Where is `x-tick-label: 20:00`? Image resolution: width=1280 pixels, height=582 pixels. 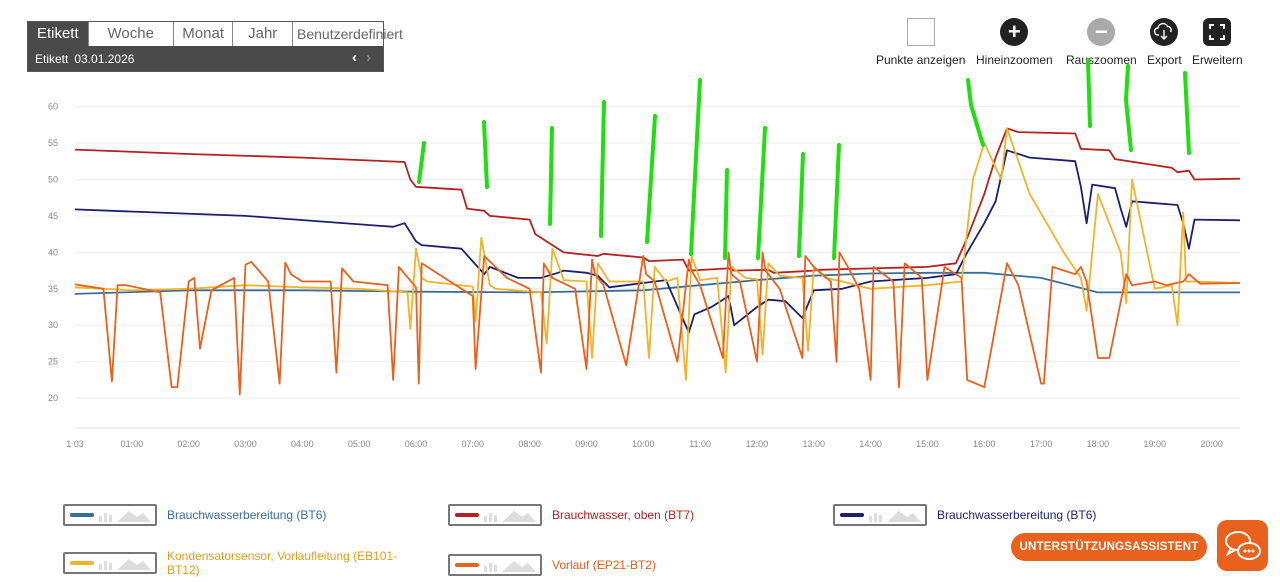
x-tick-label: 20:00 is located at coordinates (1211, 444).